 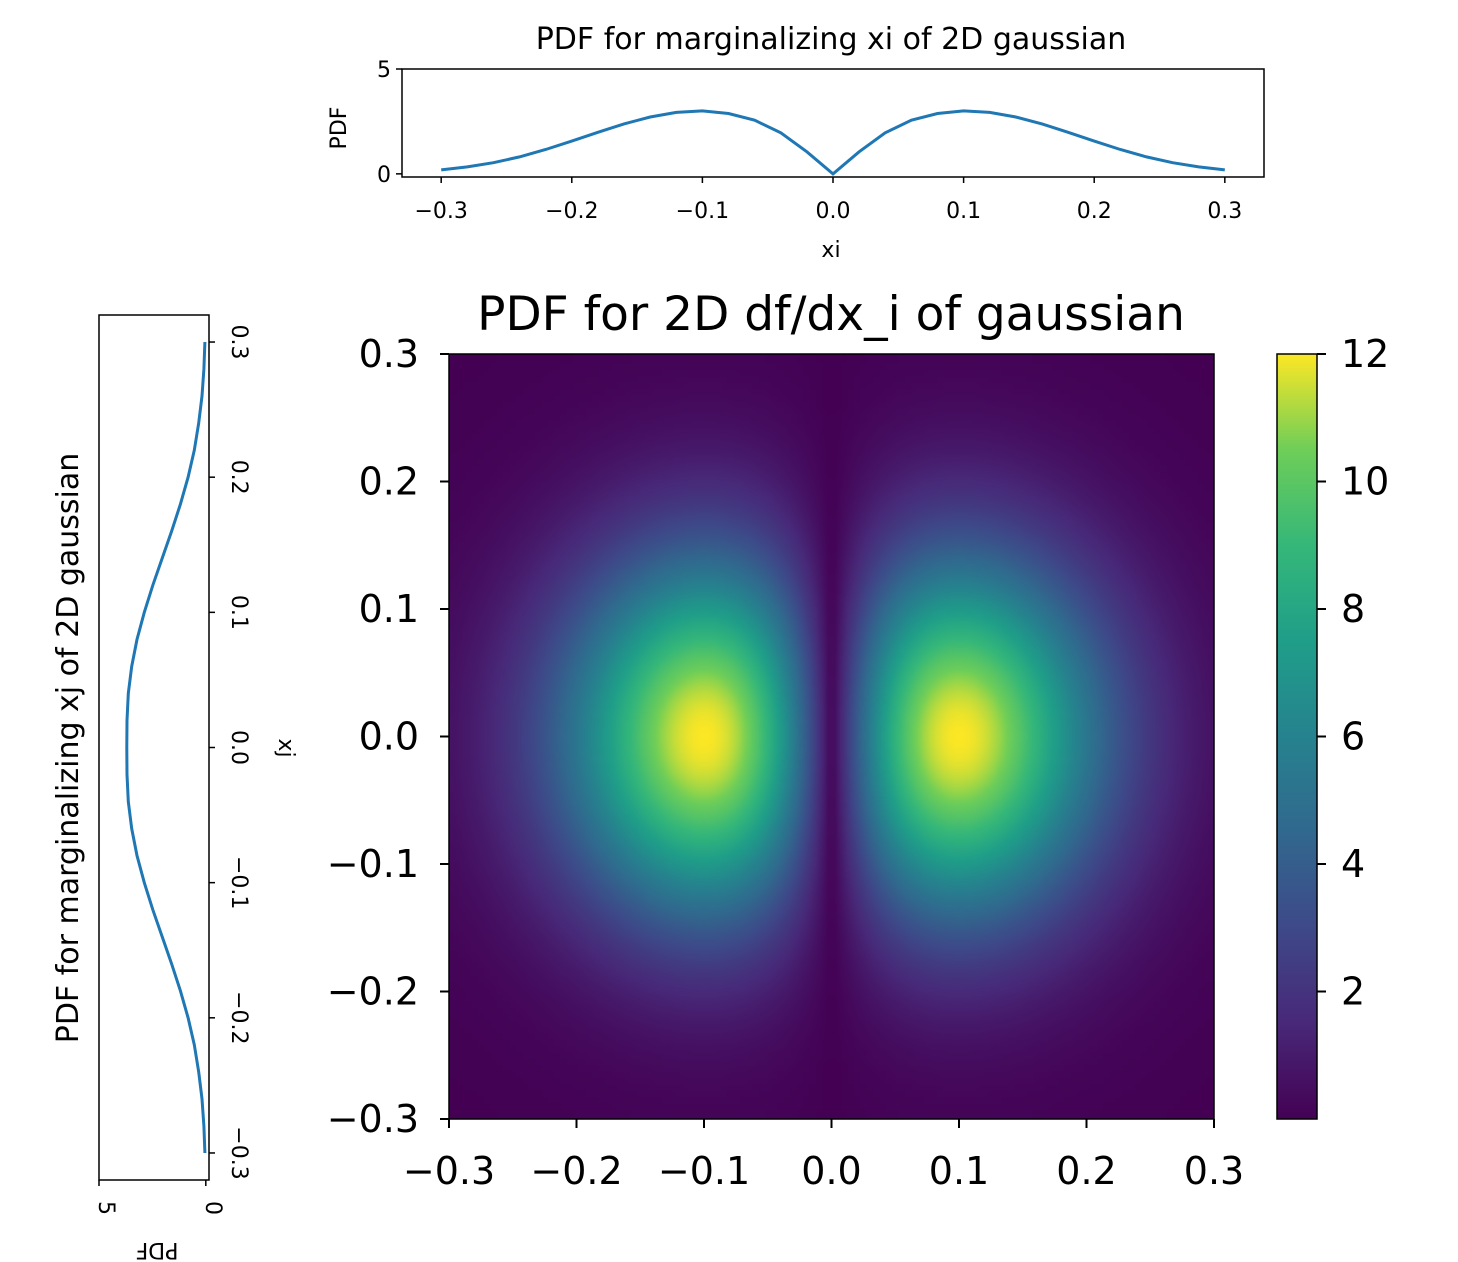 What do you see at coordinates (389, 482) in the screenshot?
I see `heatmap-y-tick-label: 0.2` at bounding box center [389, 482].